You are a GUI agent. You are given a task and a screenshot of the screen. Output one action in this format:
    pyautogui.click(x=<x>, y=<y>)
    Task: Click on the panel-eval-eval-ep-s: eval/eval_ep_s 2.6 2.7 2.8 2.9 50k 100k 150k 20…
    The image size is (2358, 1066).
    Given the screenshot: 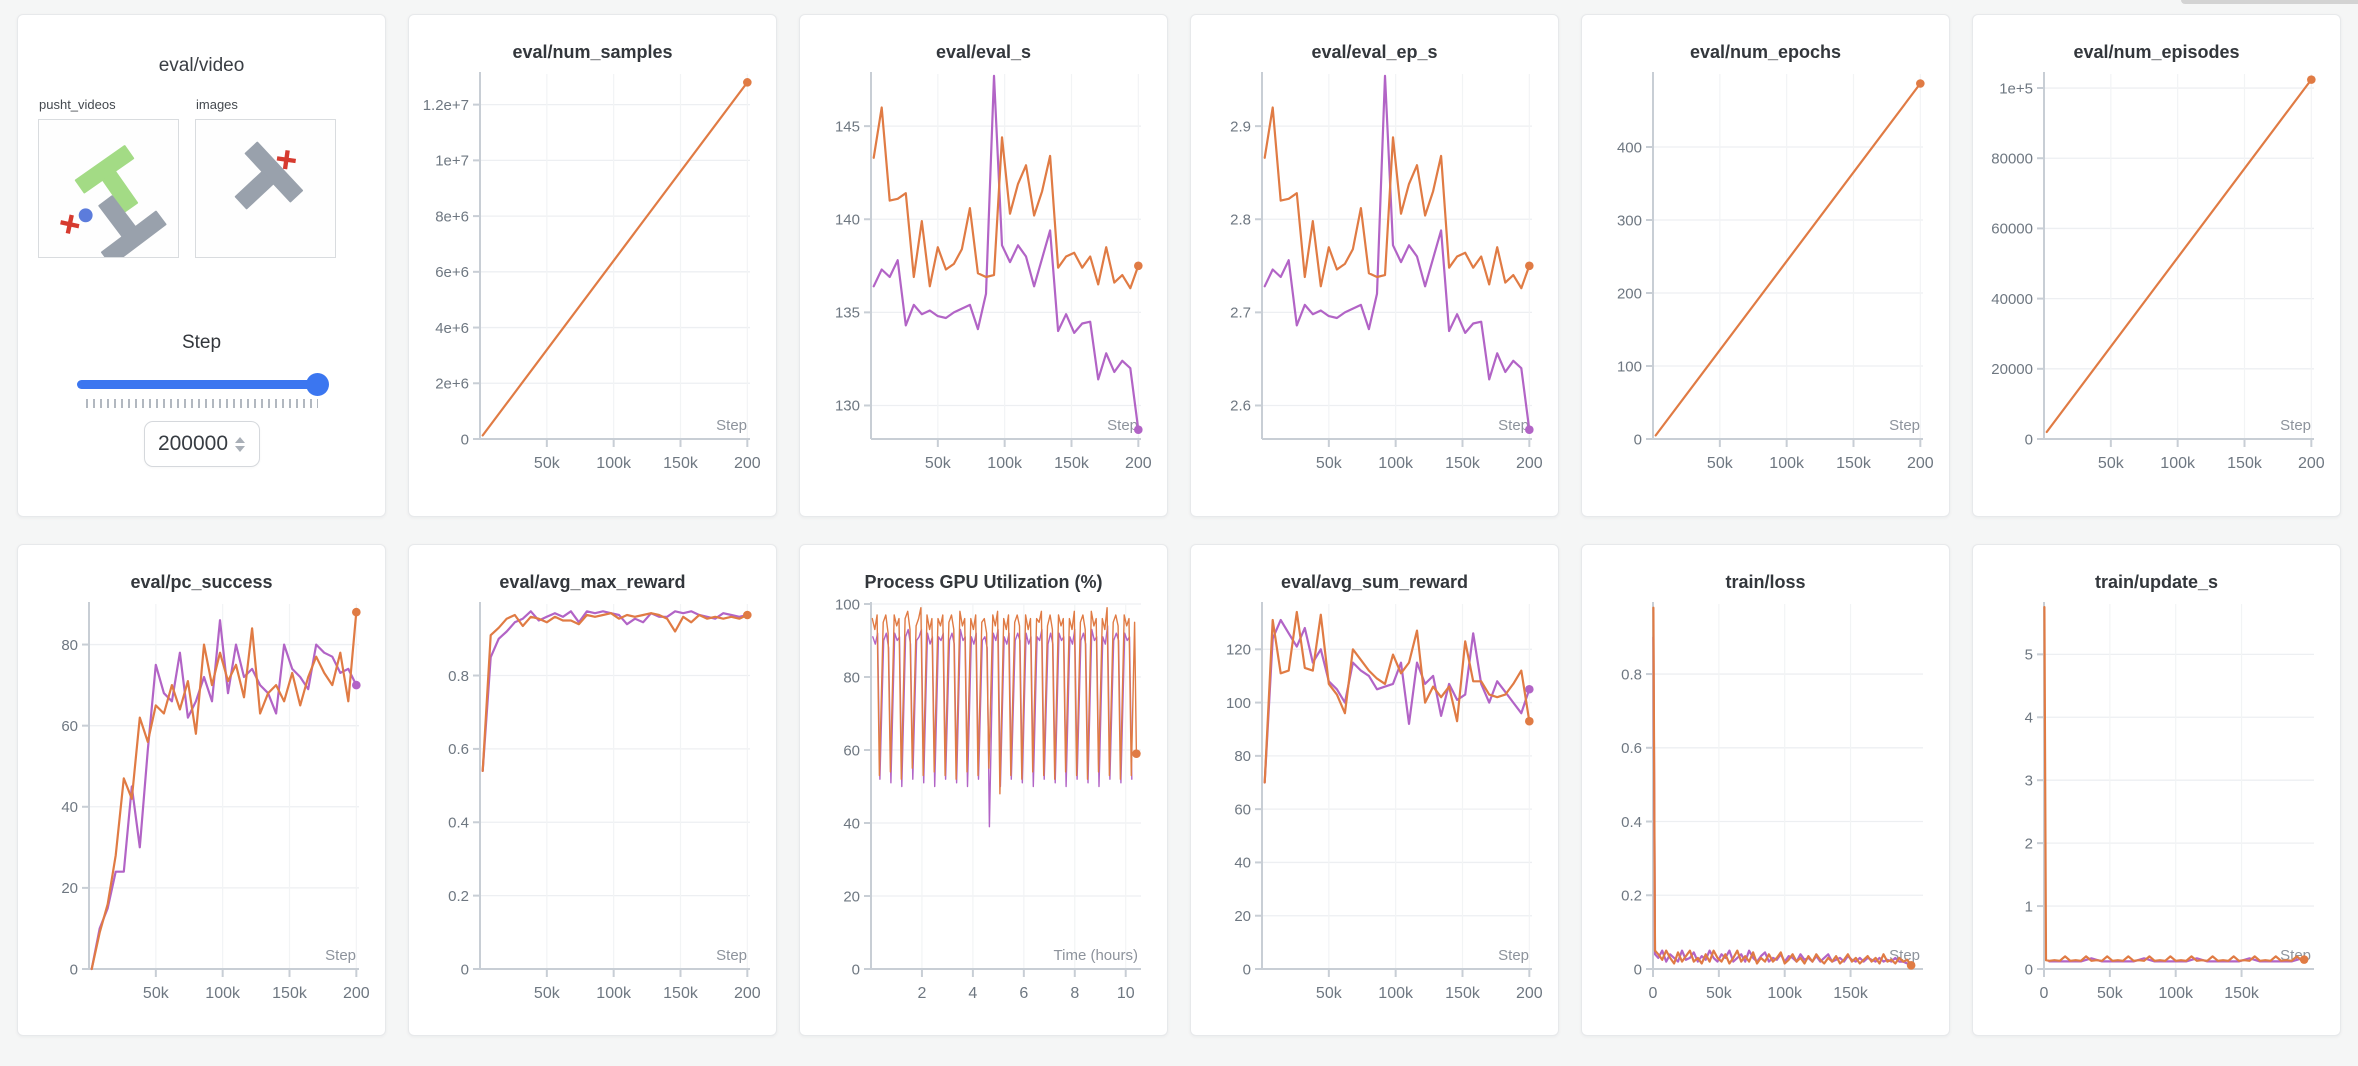 What is the action you would take?
    pyautogui.click(x=1374, y=265)
    